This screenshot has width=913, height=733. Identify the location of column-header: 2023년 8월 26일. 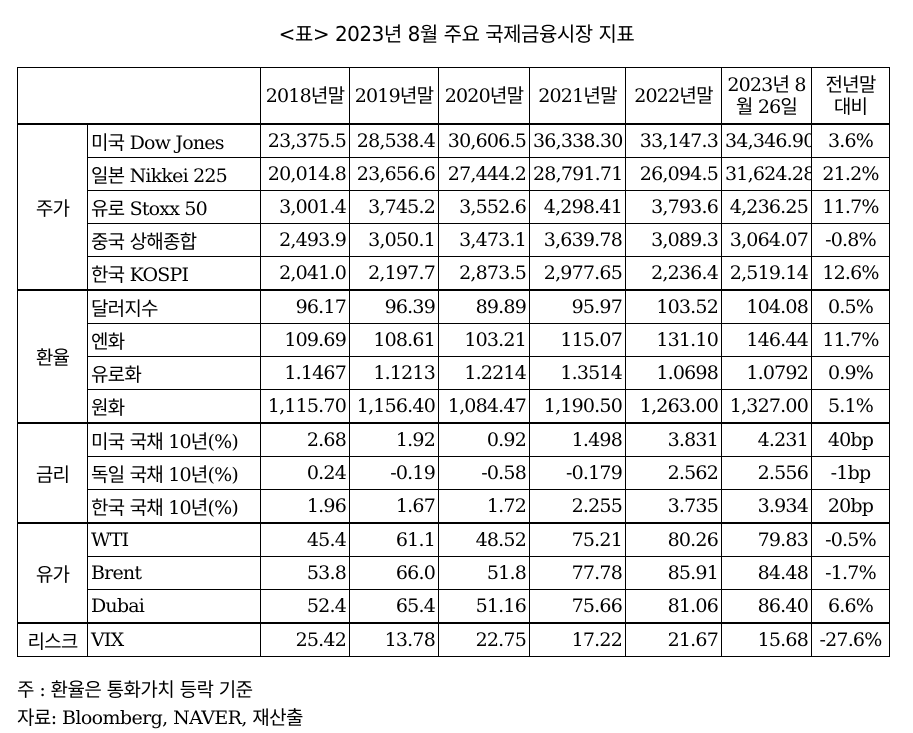
(766, 96).